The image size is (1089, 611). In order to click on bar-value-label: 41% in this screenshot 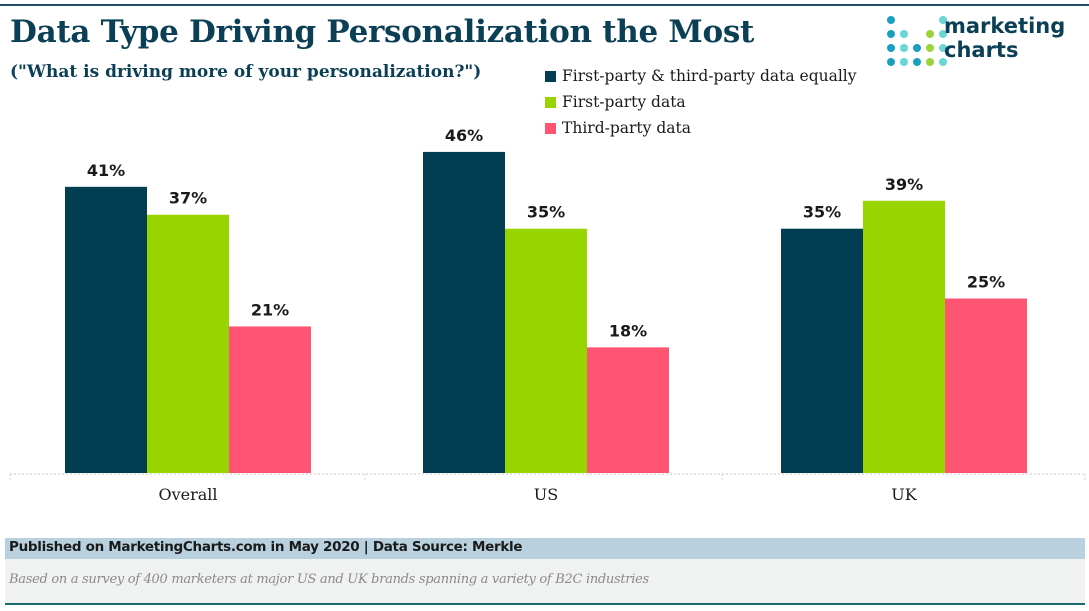, I will do `click(106, 170)`.